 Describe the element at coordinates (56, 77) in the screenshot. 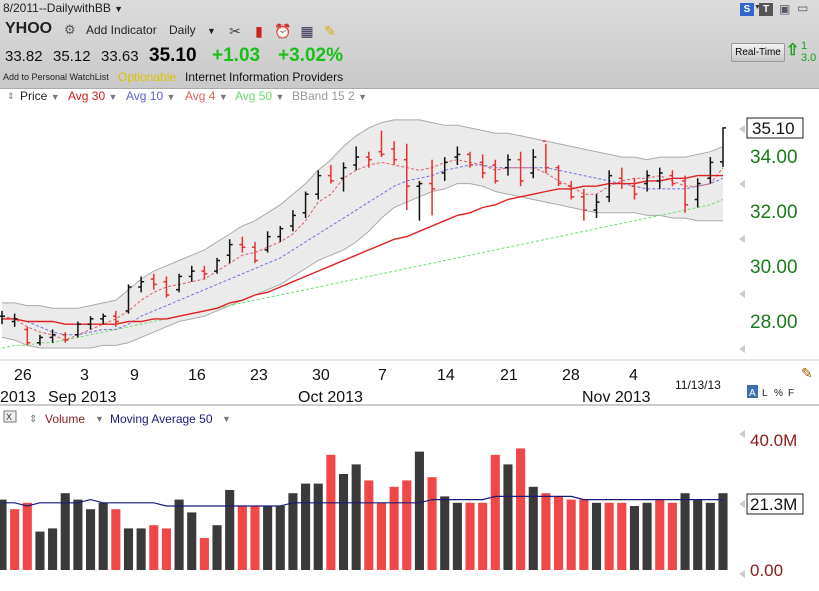

I see `add-to-watchlist-link: Add to Personal WatchList` at that location.